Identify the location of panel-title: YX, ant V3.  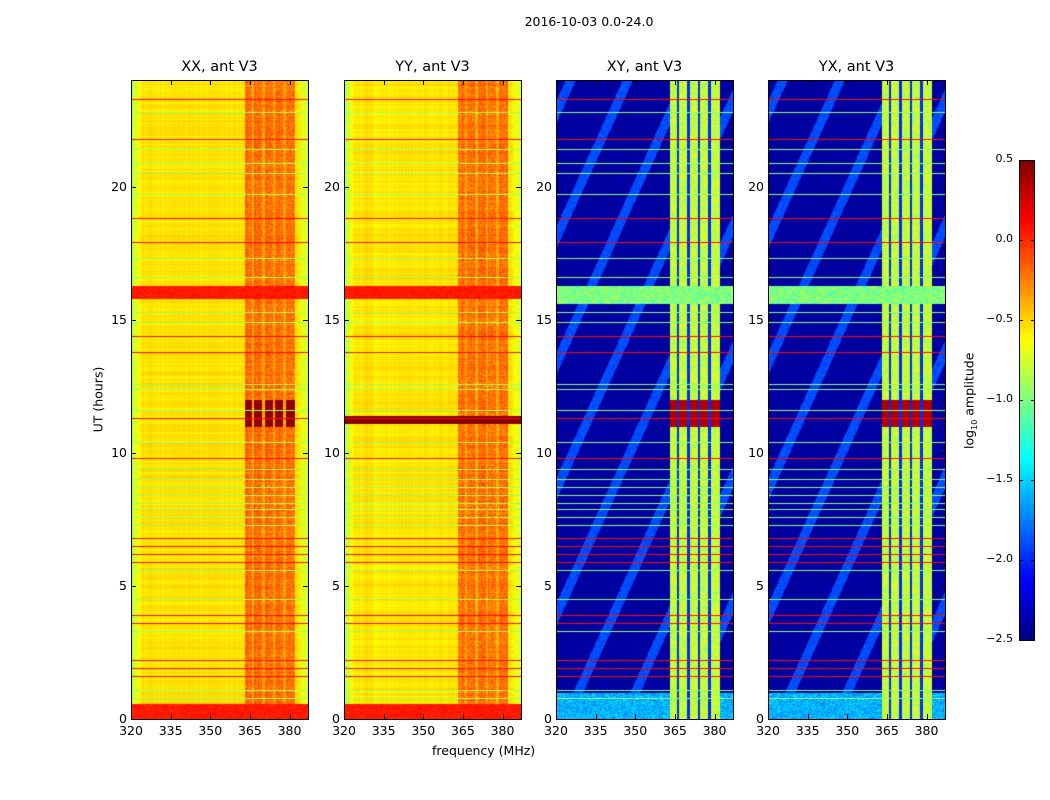
(856, 67).